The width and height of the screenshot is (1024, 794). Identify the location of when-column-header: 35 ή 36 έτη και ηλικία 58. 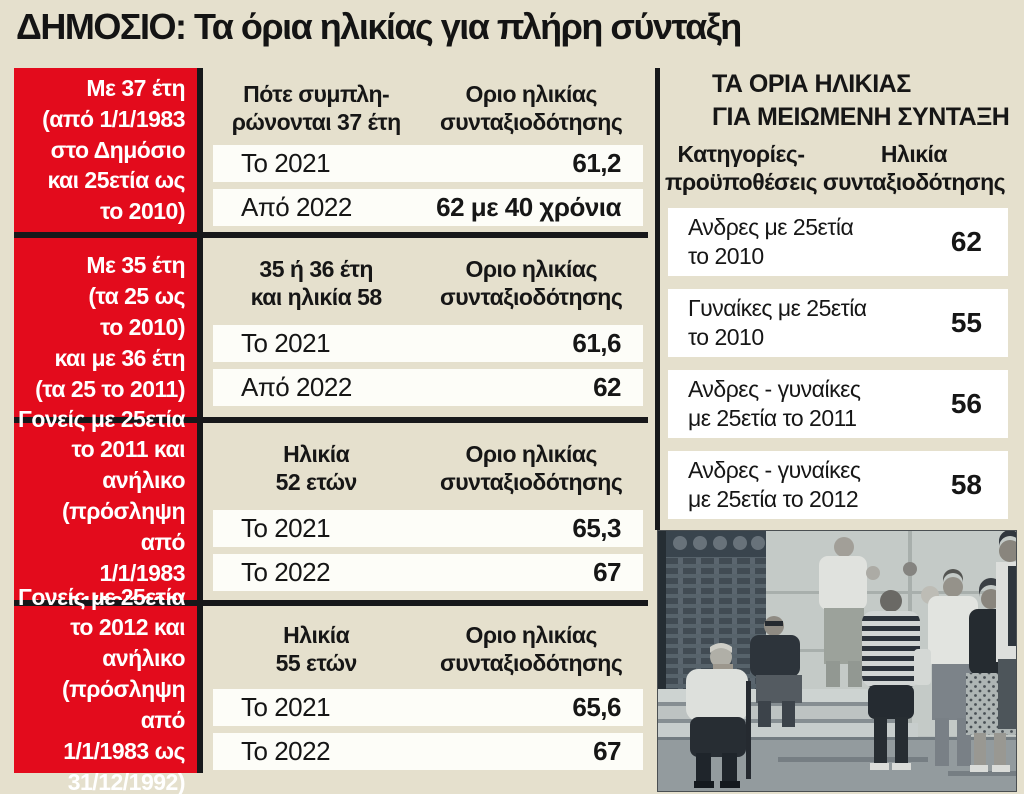
(316, 282).